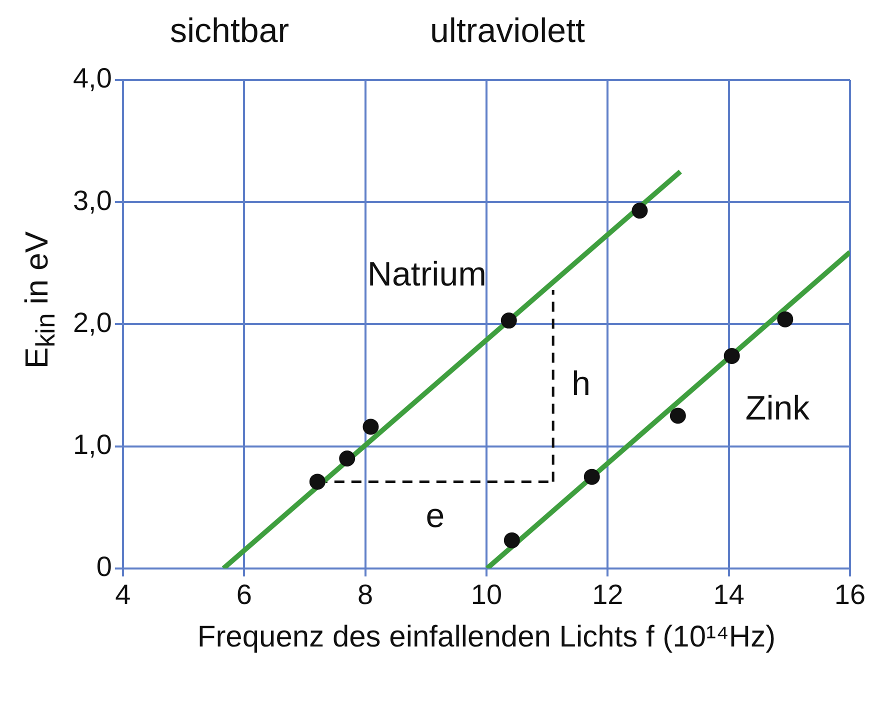 The width and height of the screenshot is (890, 701). I want to click on x-tick-label: 4, so click(123, 594).